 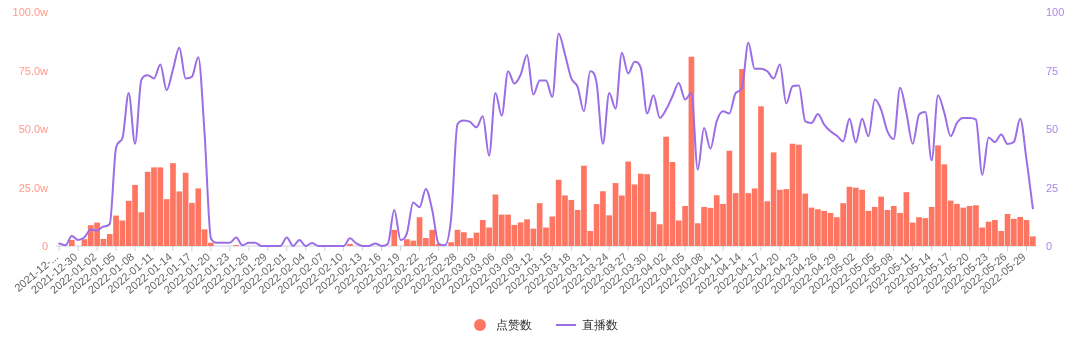 I want to click on y-tick-label: 25.0w, so click(x=33, y=187).